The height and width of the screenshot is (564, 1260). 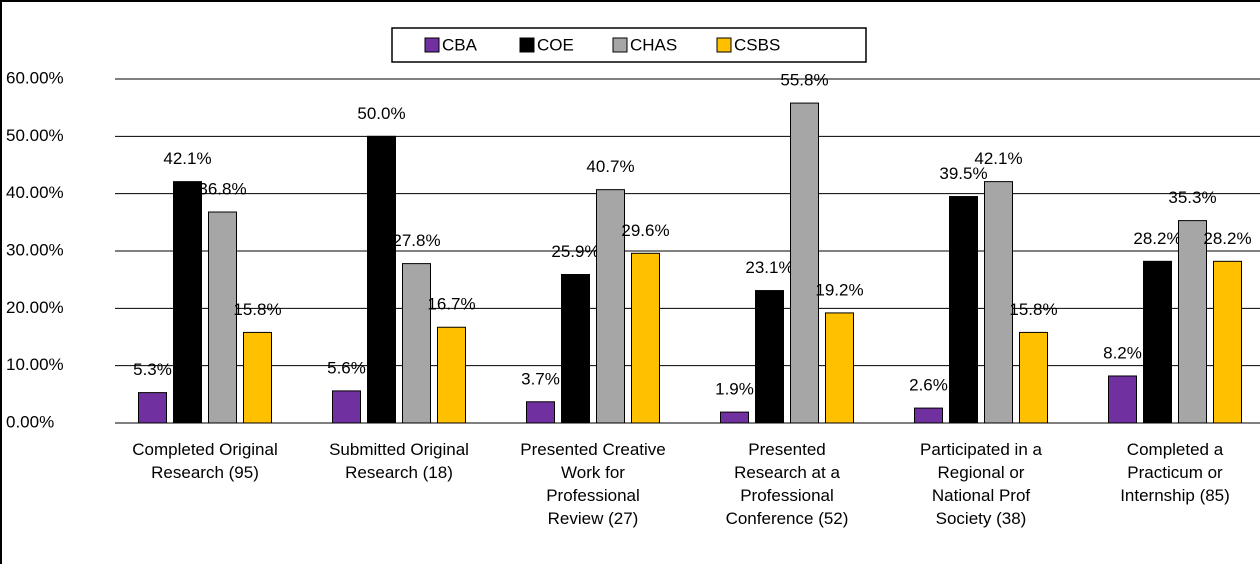 I want to click on data-label: 29.6%, so click(x=645, y=230).